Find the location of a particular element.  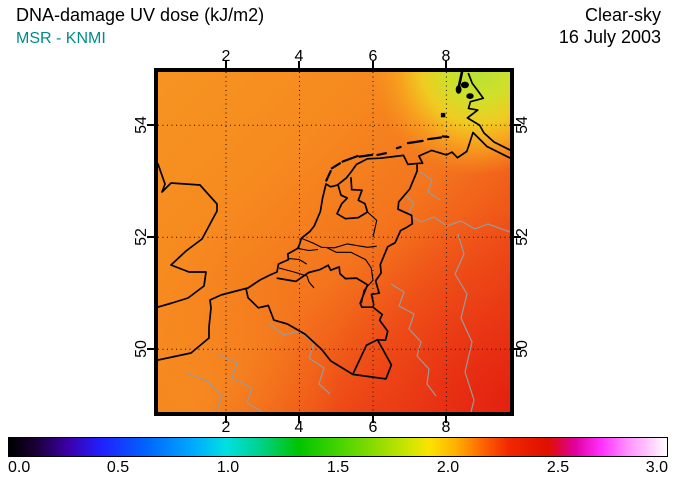

x-tick-label-bottom-4: 4 is located at coordinates (299, 427).